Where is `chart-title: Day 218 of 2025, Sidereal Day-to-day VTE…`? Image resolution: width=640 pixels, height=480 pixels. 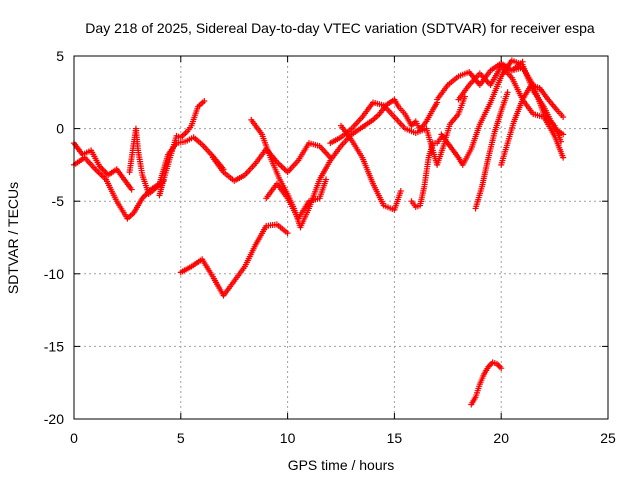
chart-title: Day 218 of 2025, Sidereal Day-to-day VTE… is located at coordinates (340, 28).